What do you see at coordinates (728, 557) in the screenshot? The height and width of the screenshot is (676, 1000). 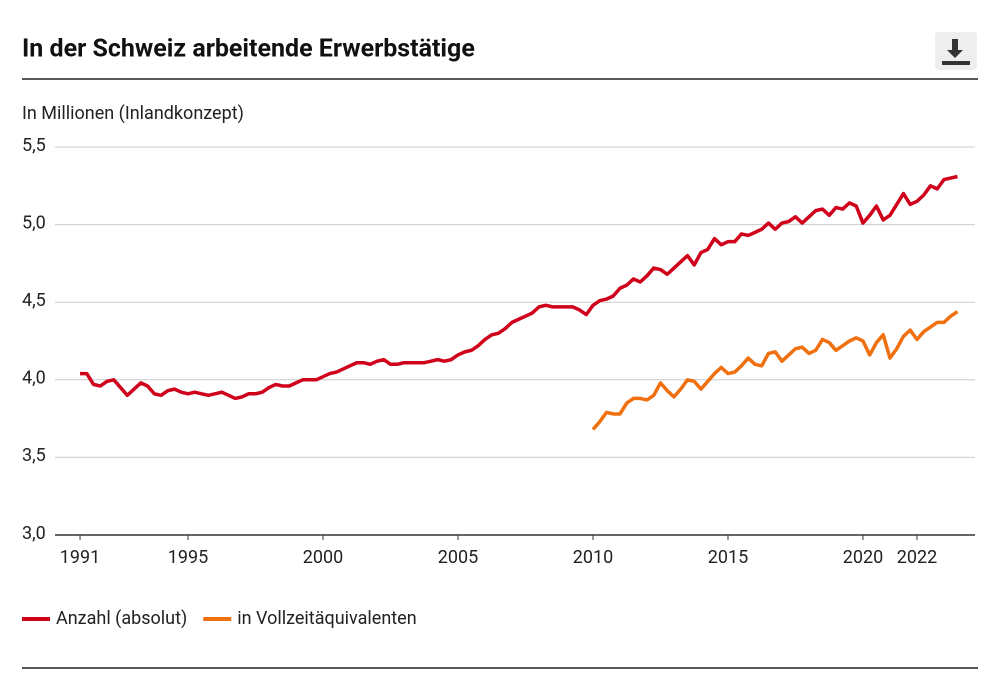 I see `x-tick-label: 2015` at bounding box center [728, 557].